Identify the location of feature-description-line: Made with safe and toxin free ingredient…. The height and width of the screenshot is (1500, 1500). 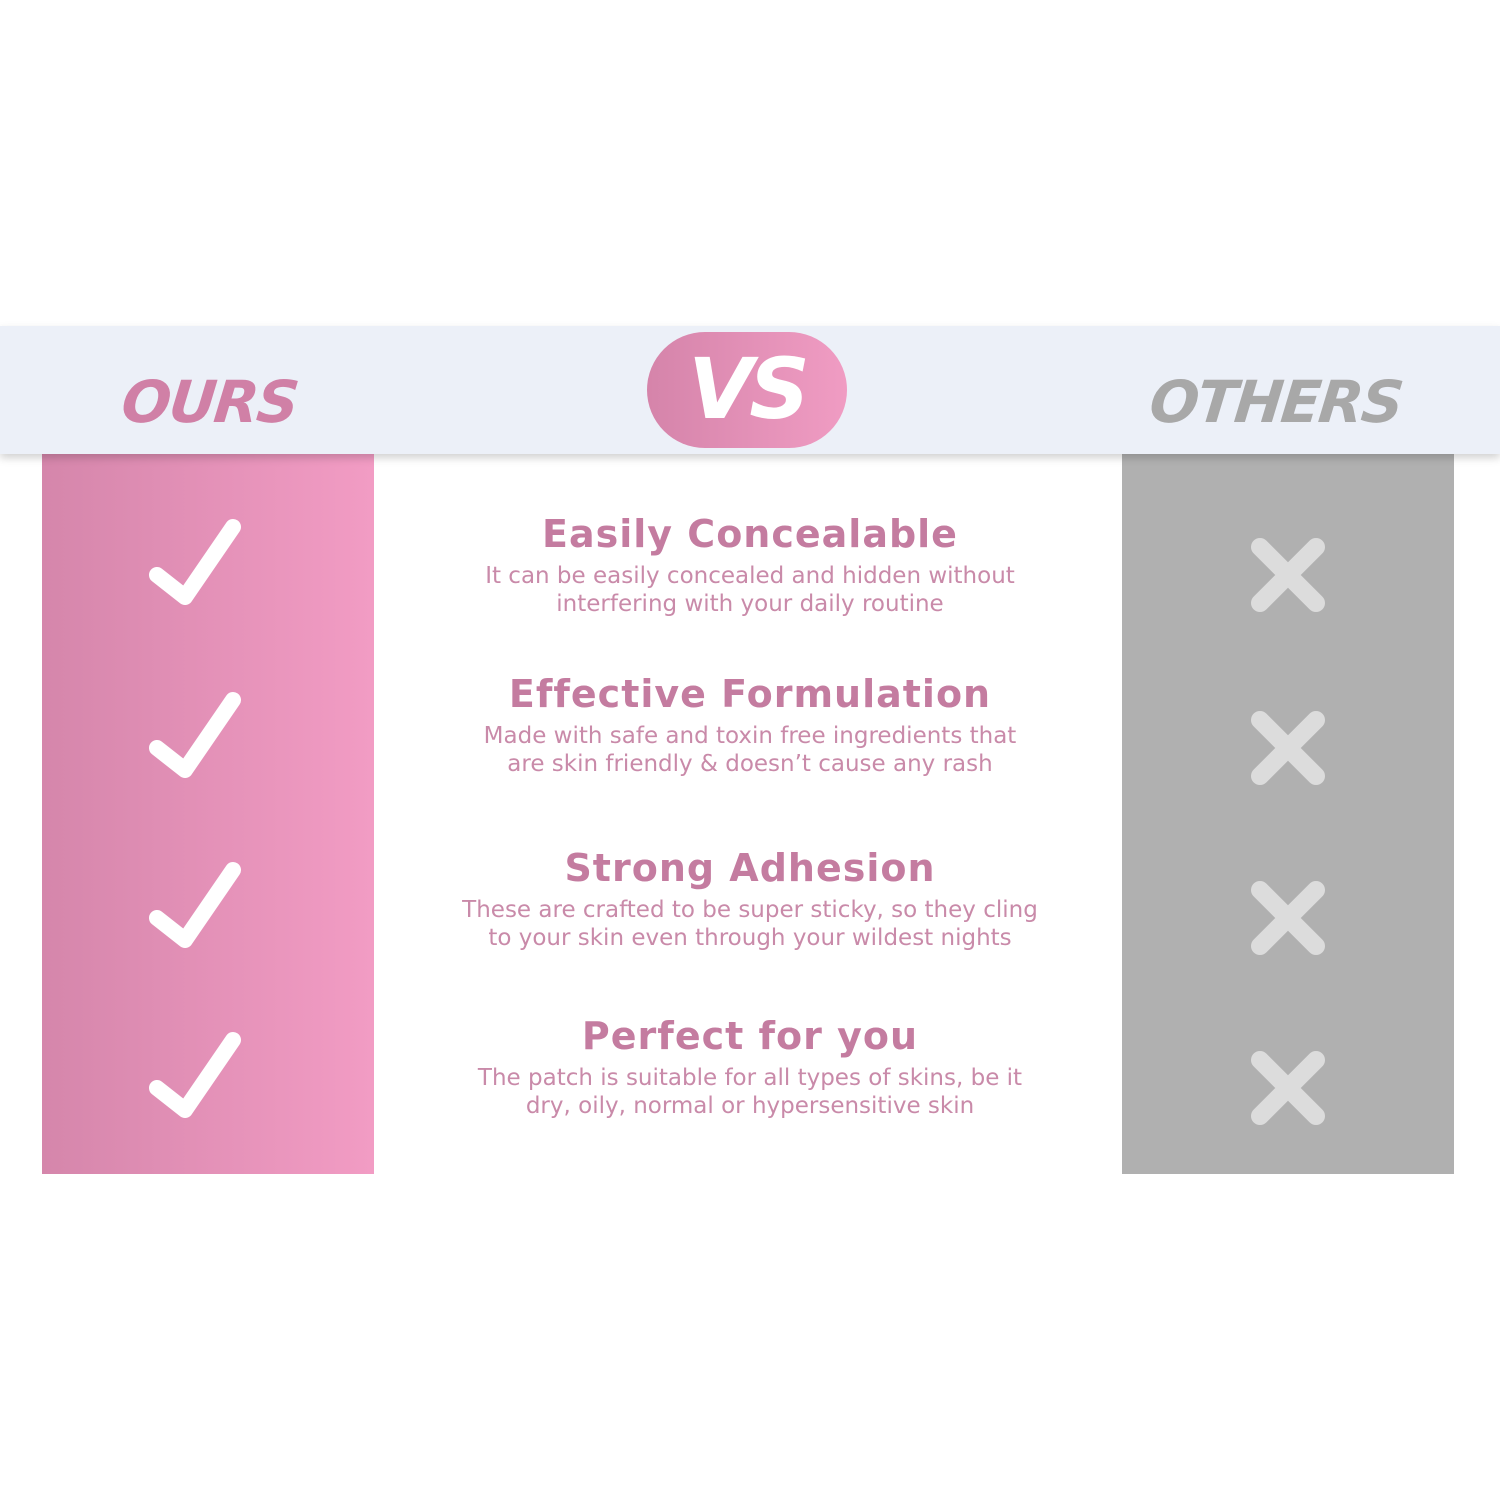
(750, 736).